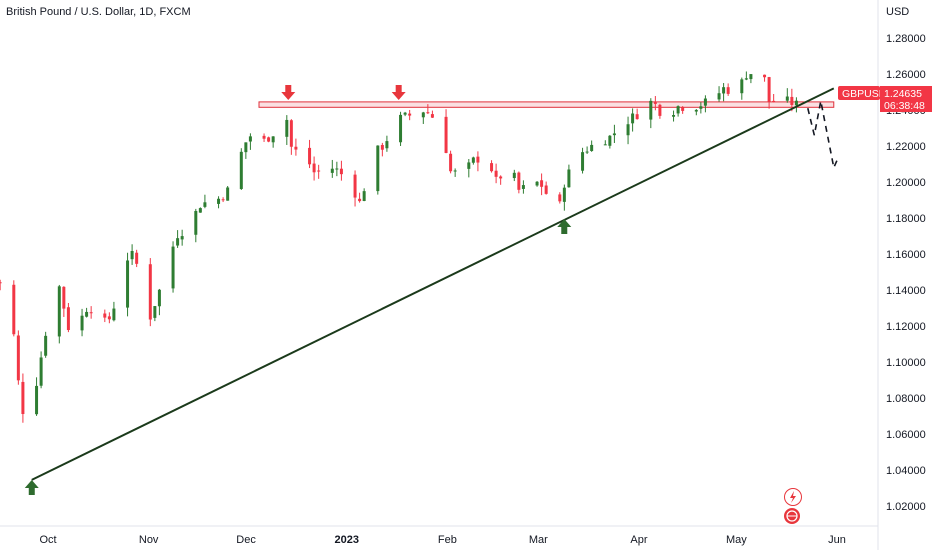 This screenshot has height=550, width=932. What do you see at coordinates (793, 497) in the screenshot?
I see `lightning-icon` at bounding box center [793, 497].